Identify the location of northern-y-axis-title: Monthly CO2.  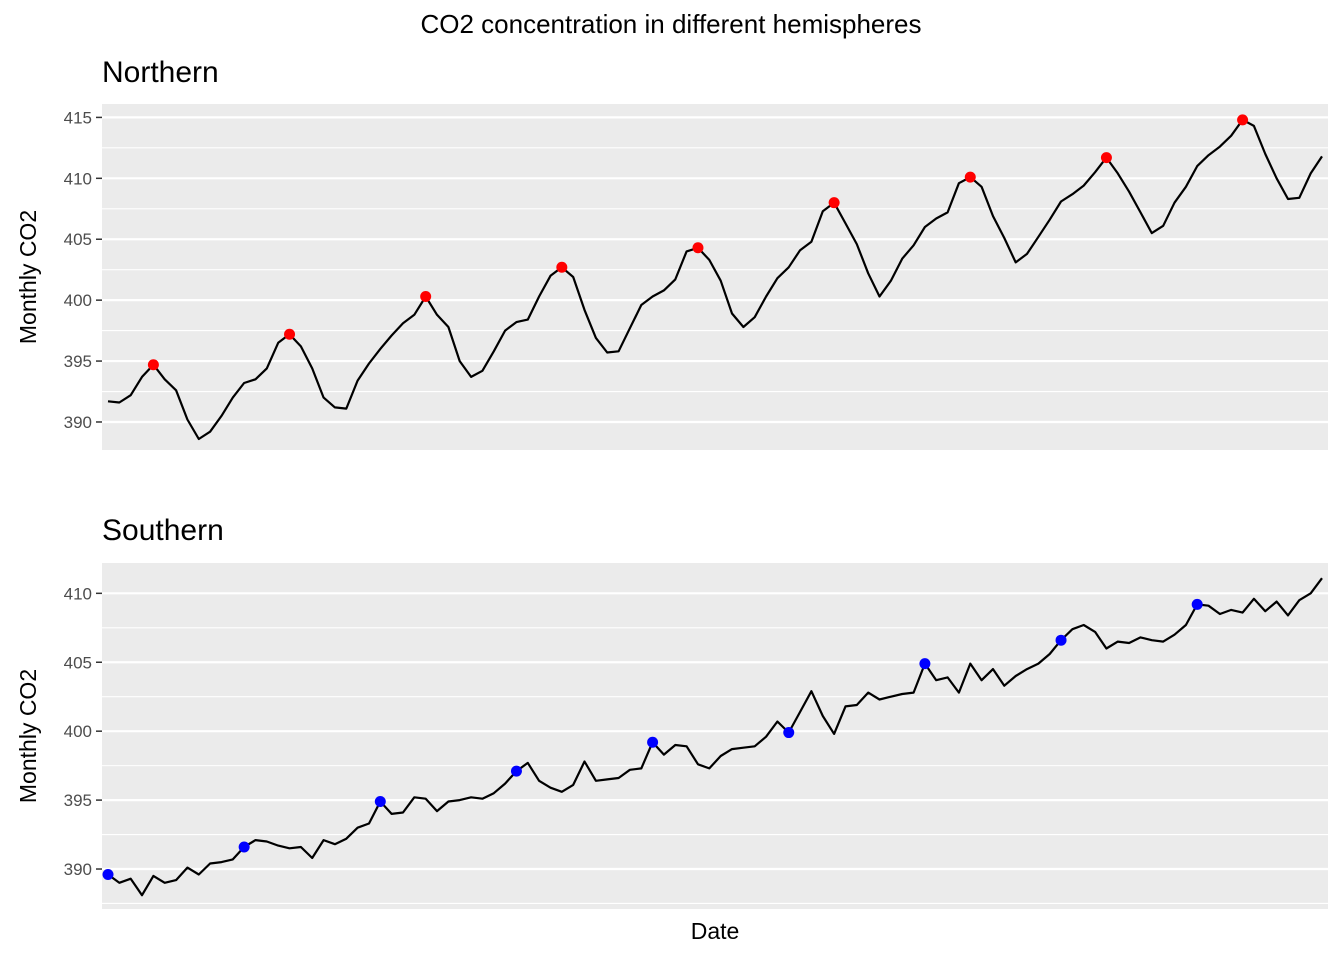
(28, 277).